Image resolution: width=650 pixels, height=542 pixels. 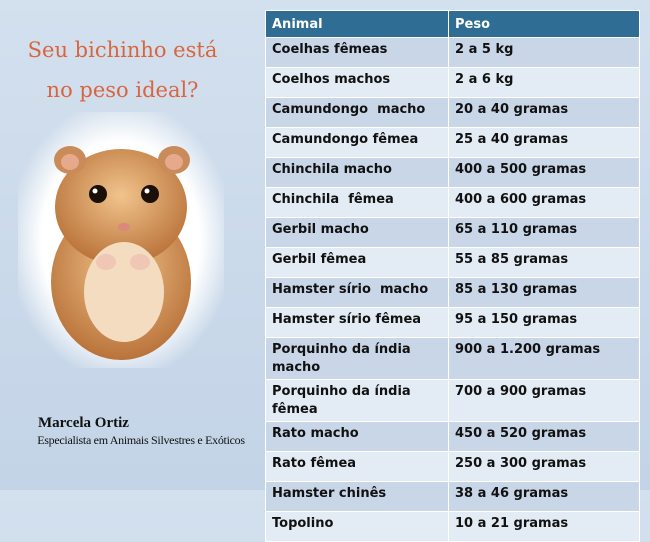 I want to click on table-row: Hamster sírio macho 85 a 130 gramas, so click(x=452, y=292).